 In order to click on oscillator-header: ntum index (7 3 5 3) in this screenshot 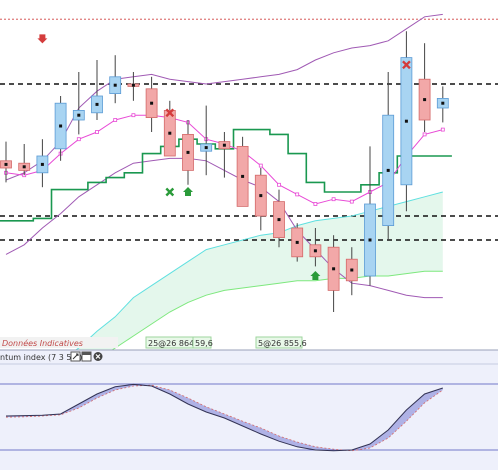, I will do `click(41, 357)`.